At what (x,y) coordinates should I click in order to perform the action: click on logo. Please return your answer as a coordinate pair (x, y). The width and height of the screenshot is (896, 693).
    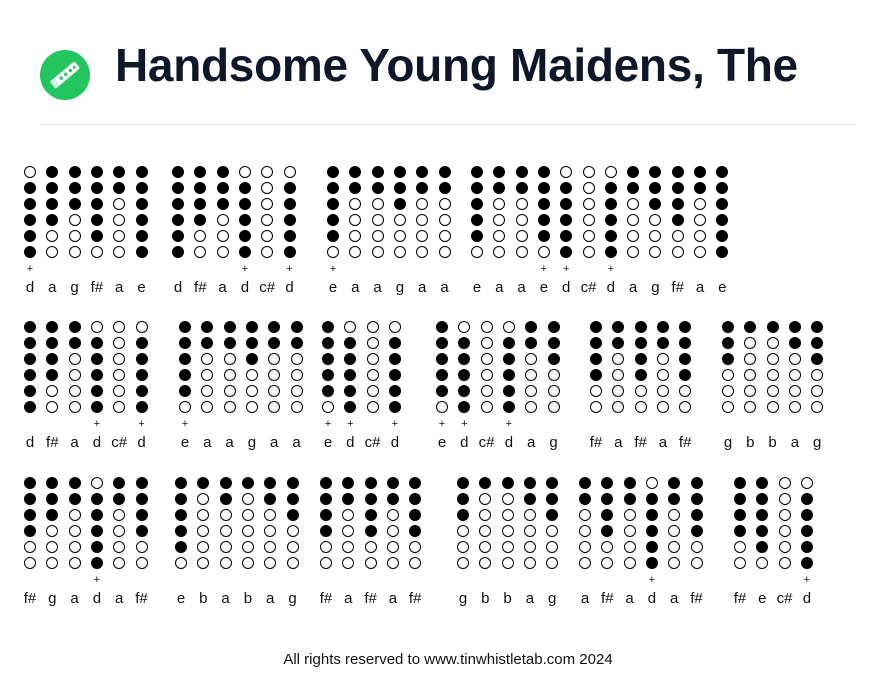
    Looking at the image, I should click on (65, 75).